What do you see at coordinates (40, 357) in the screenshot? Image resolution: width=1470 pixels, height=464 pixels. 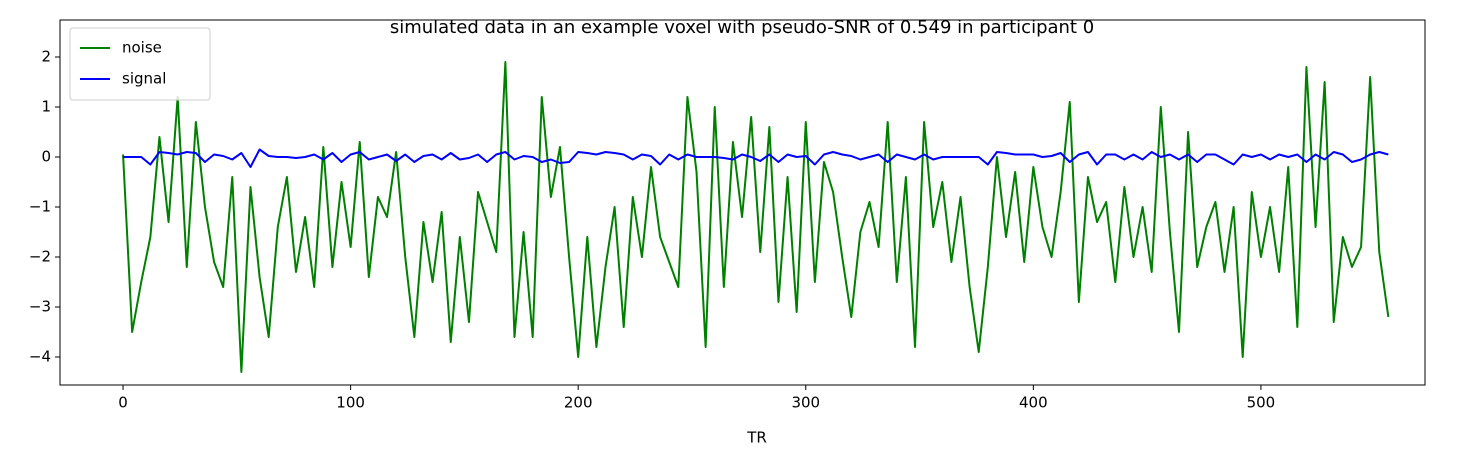 I see `y-tick-label: −4` at bounding box center [40, 357].